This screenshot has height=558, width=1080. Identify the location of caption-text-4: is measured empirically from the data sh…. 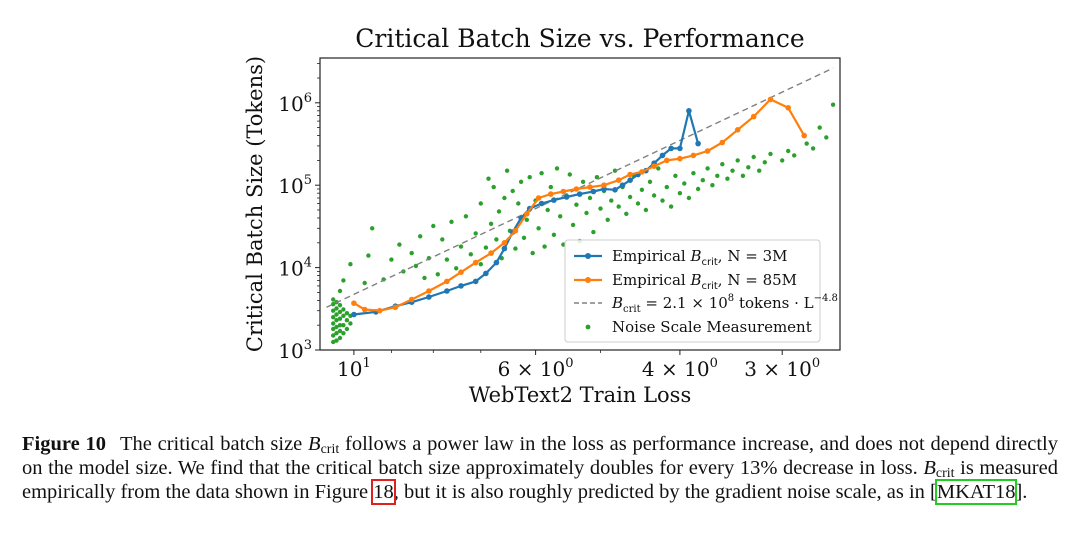
(540, 480).